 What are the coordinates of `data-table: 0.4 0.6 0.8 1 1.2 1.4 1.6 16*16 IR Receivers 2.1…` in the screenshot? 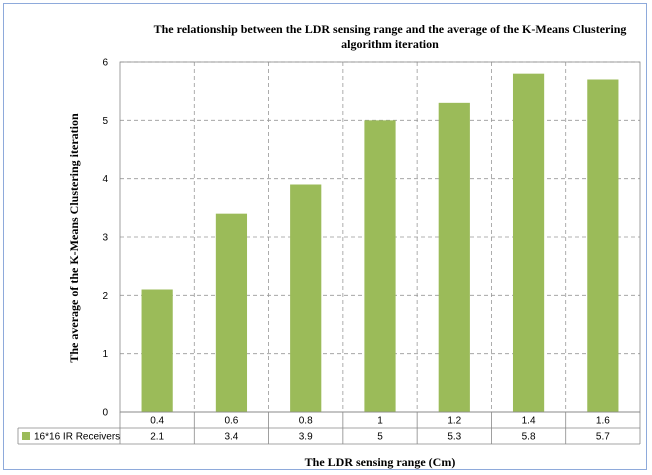 It's located at (329, 428).